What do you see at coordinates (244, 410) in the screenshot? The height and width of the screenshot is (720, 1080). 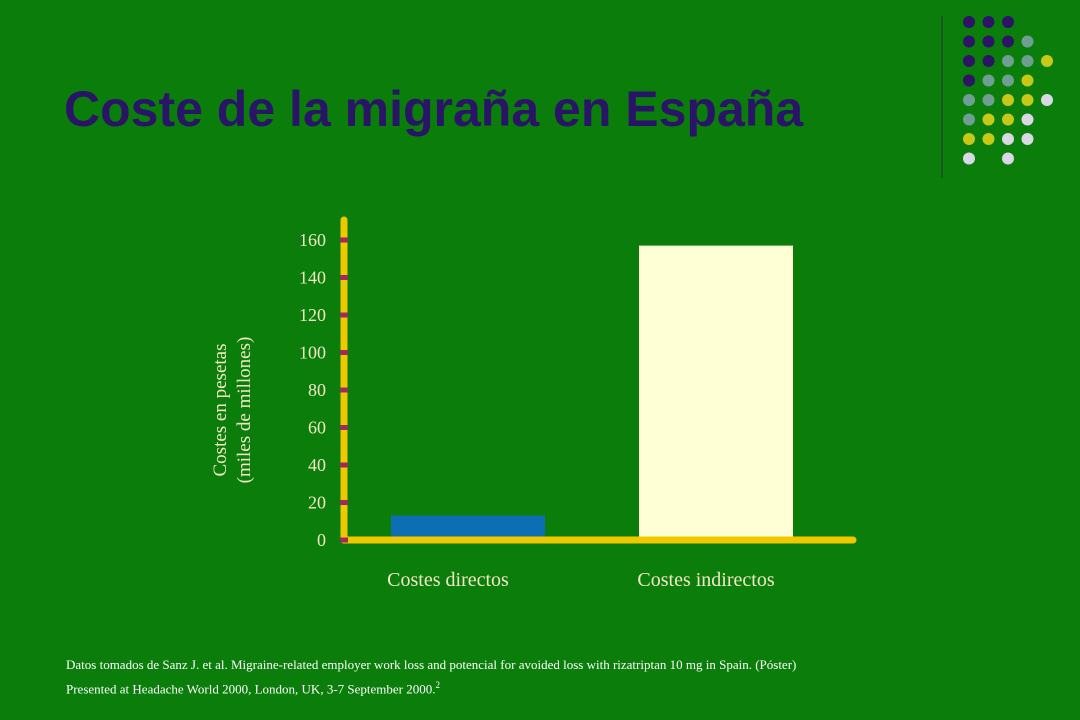 I see `y-axis-label-line-2: (miles de millones)` at bounding box center [244, 410].